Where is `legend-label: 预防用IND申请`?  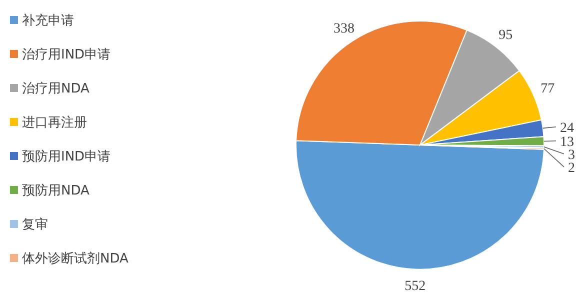 legend-label: 预防用IND申请 is located at coordinates (66, 157).